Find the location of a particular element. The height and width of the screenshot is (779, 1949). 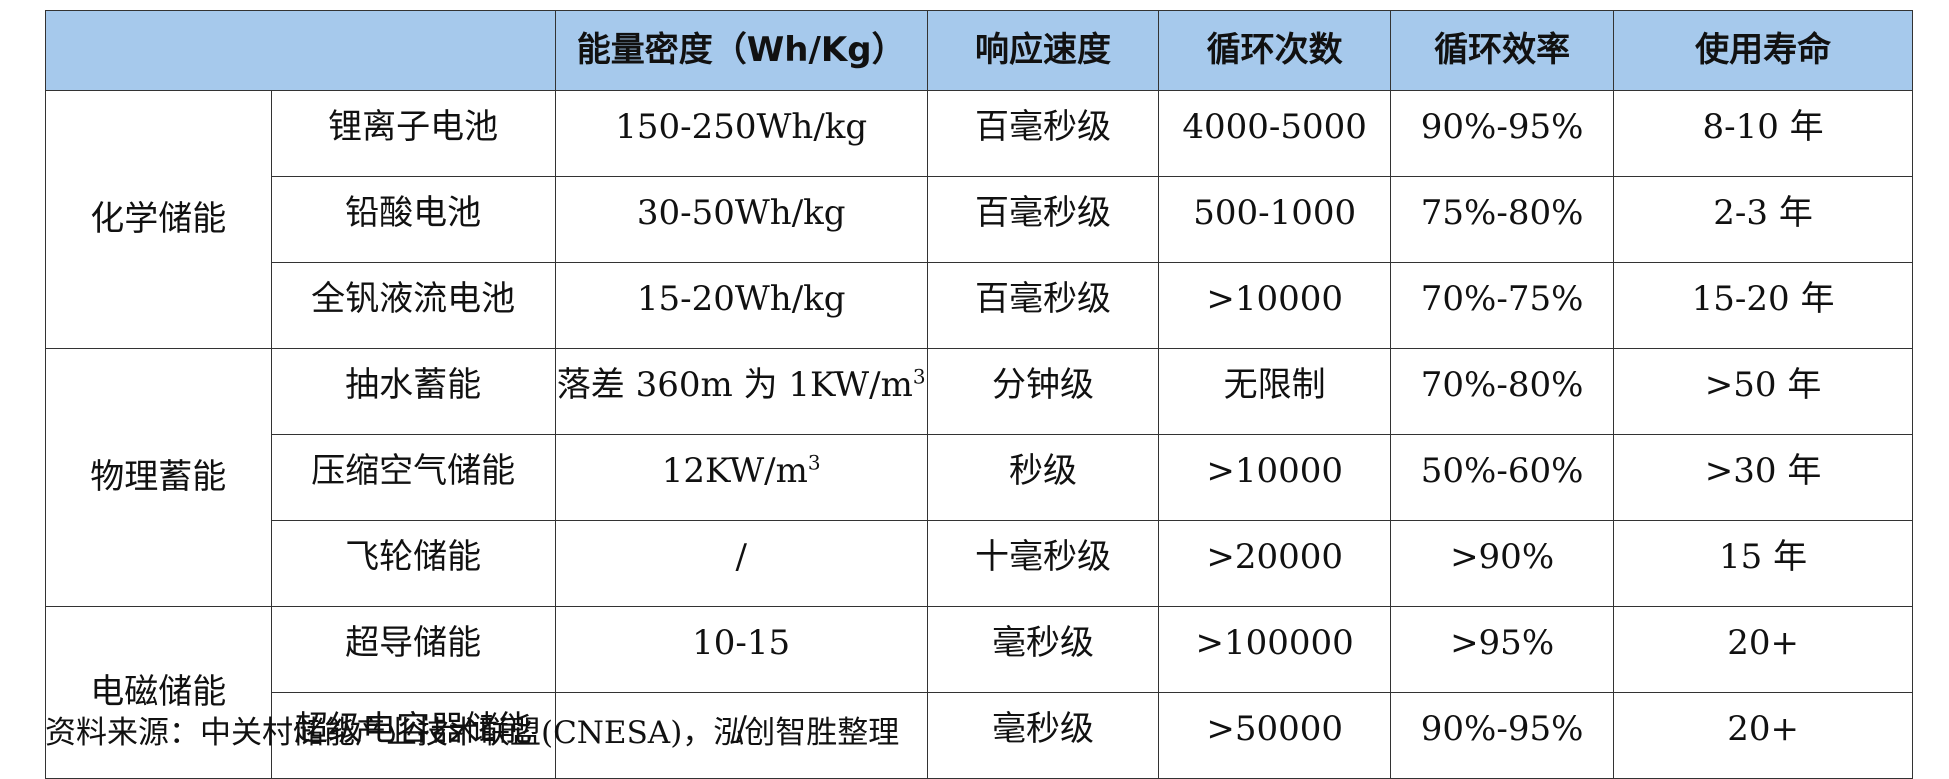

density-cell: 12KW/m3 is located at coordinates (741, 477).